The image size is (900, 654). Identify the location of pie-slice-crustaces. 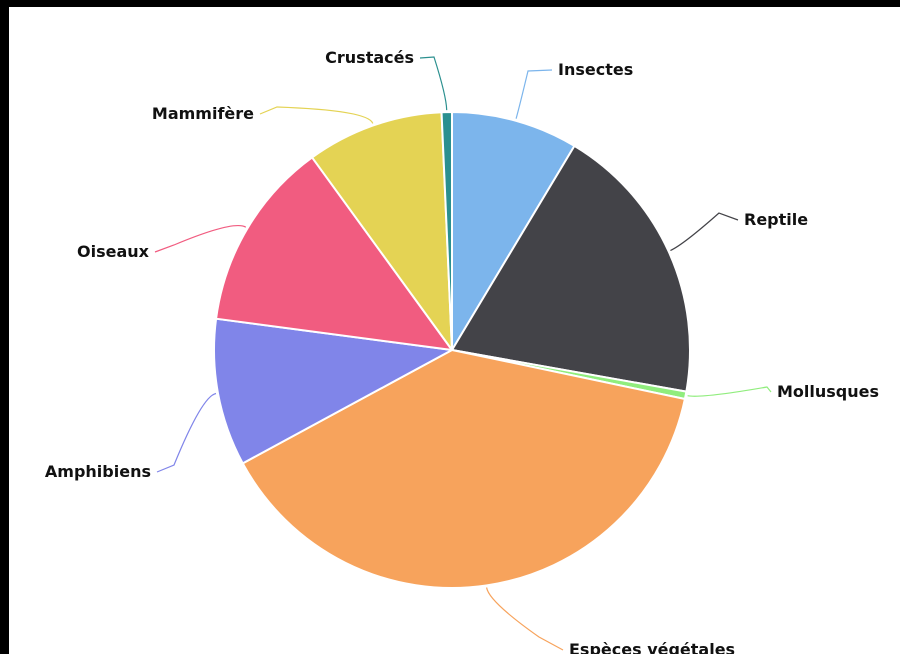
(446, 231).